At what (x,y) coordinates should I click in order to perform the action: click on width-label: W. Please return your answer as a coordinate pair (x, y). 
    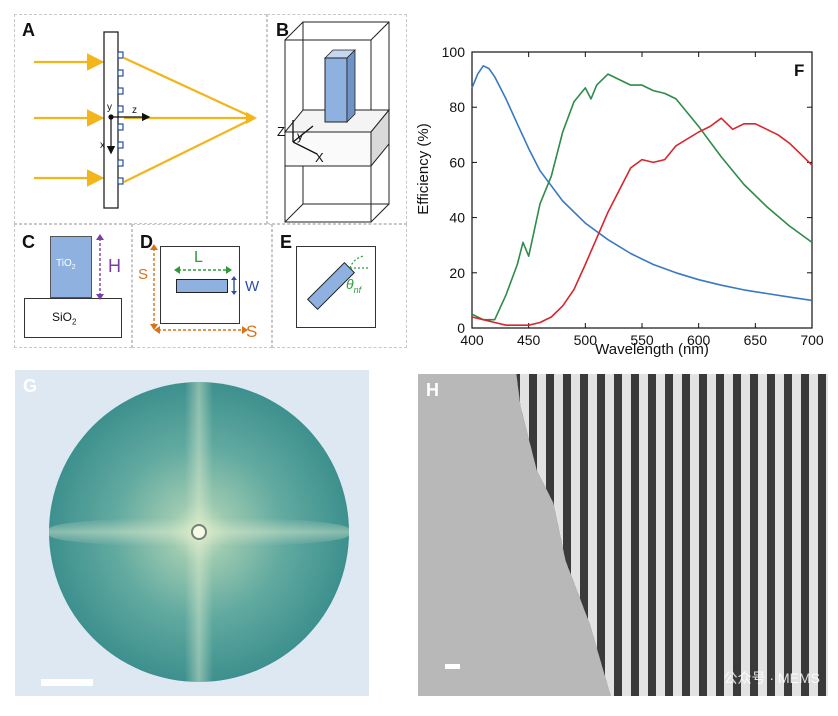
    Looking at the image, I should click on (252, 286).